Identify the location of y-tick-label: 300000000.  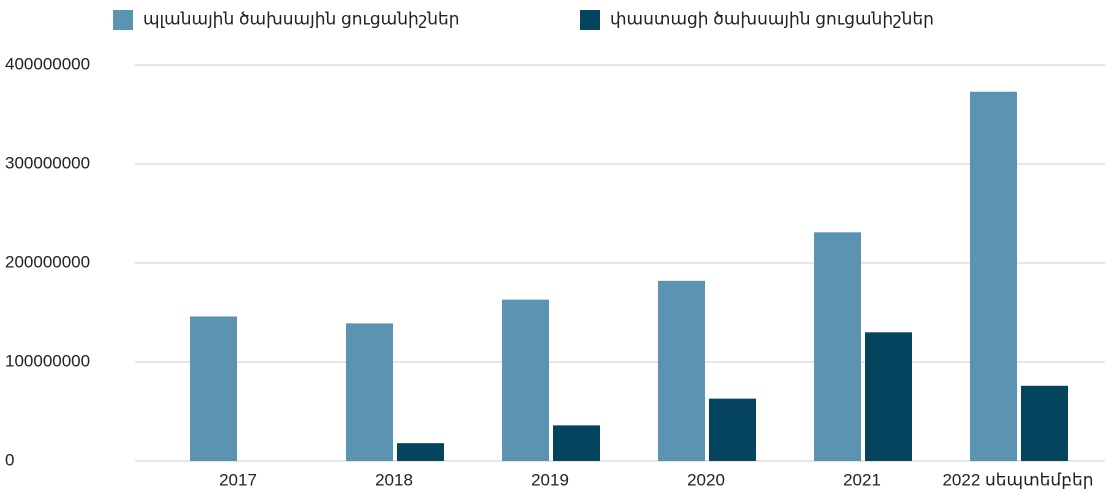
(47, 162).